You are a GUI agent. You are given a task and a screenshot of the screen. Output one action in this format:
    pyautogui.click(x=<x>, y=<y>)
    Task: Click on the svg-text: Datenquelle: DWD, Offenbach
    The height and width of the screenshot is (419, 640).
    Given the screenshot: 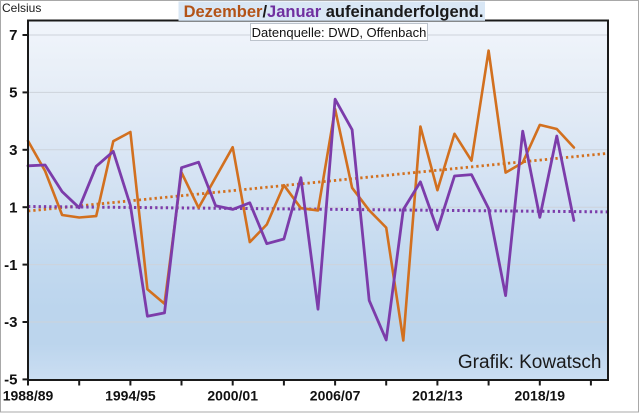 What is the action you would take?
    pyautogui.click(x=339, y=32)
    